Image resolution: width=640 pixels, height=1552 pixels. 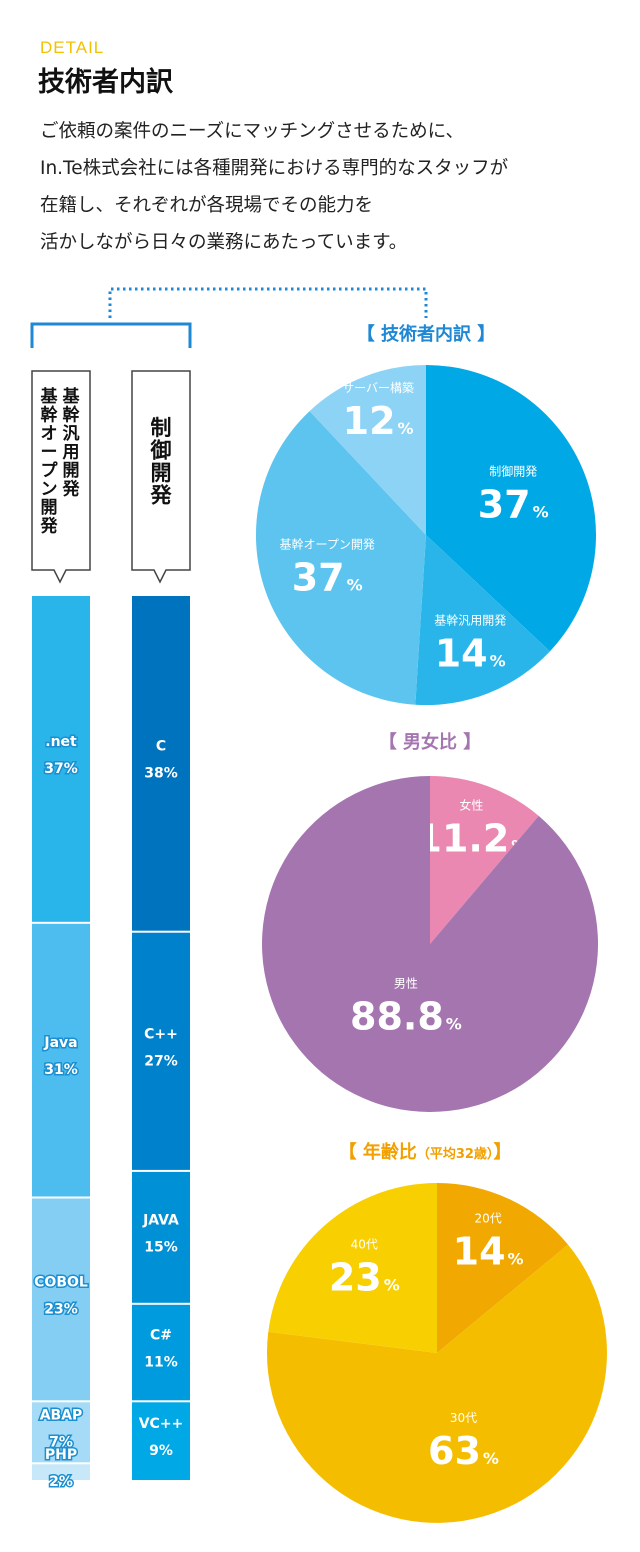 I want to click on section-label: DETAIL, so click(x=72, y=47).